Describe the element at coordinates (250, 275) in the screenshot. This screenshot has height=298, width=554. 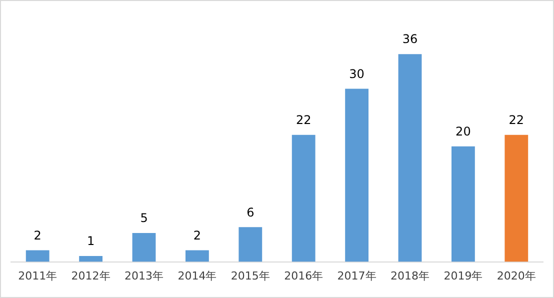
I see `x-tick-label: 2015年` at that location.